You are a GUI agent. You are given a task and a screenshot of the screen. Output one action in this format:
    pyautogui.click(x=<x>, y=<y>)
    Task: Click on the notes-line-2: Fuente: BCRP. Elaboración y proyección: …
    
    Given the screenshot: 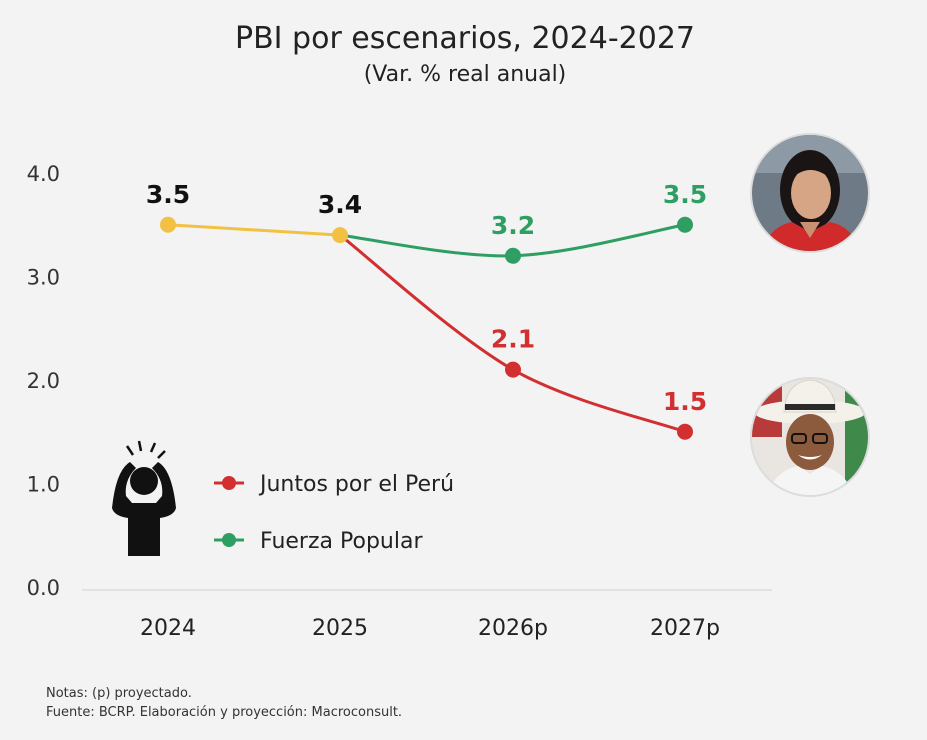 What is the action you would take?
    pyautogui.click(x=224, y=712)
    